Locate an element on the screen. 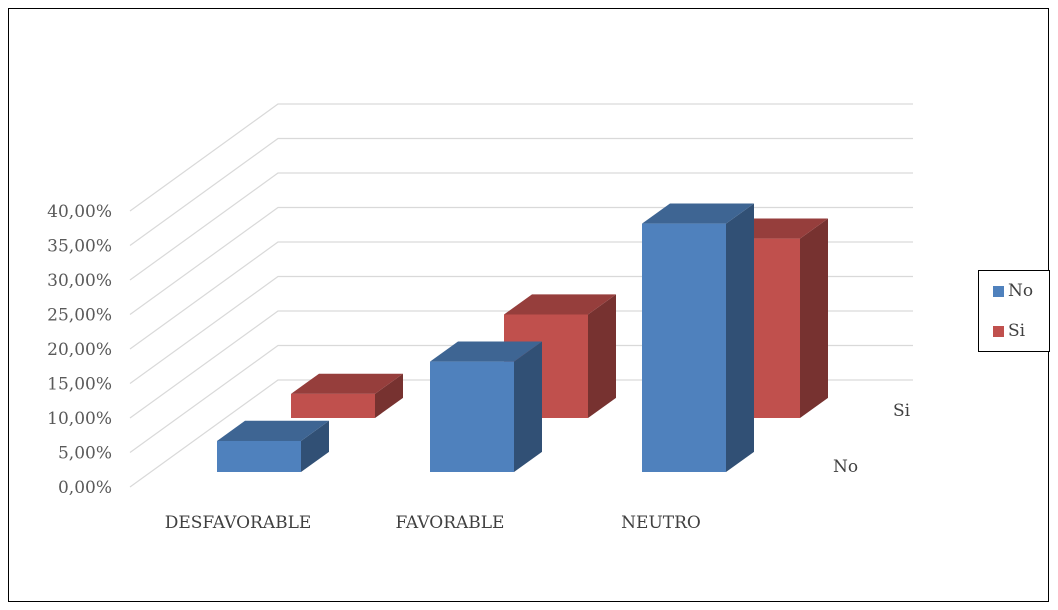 The width and height of the screenshot is (1058, 610). legend-label-no: No is located at coordinates (1021, 291).